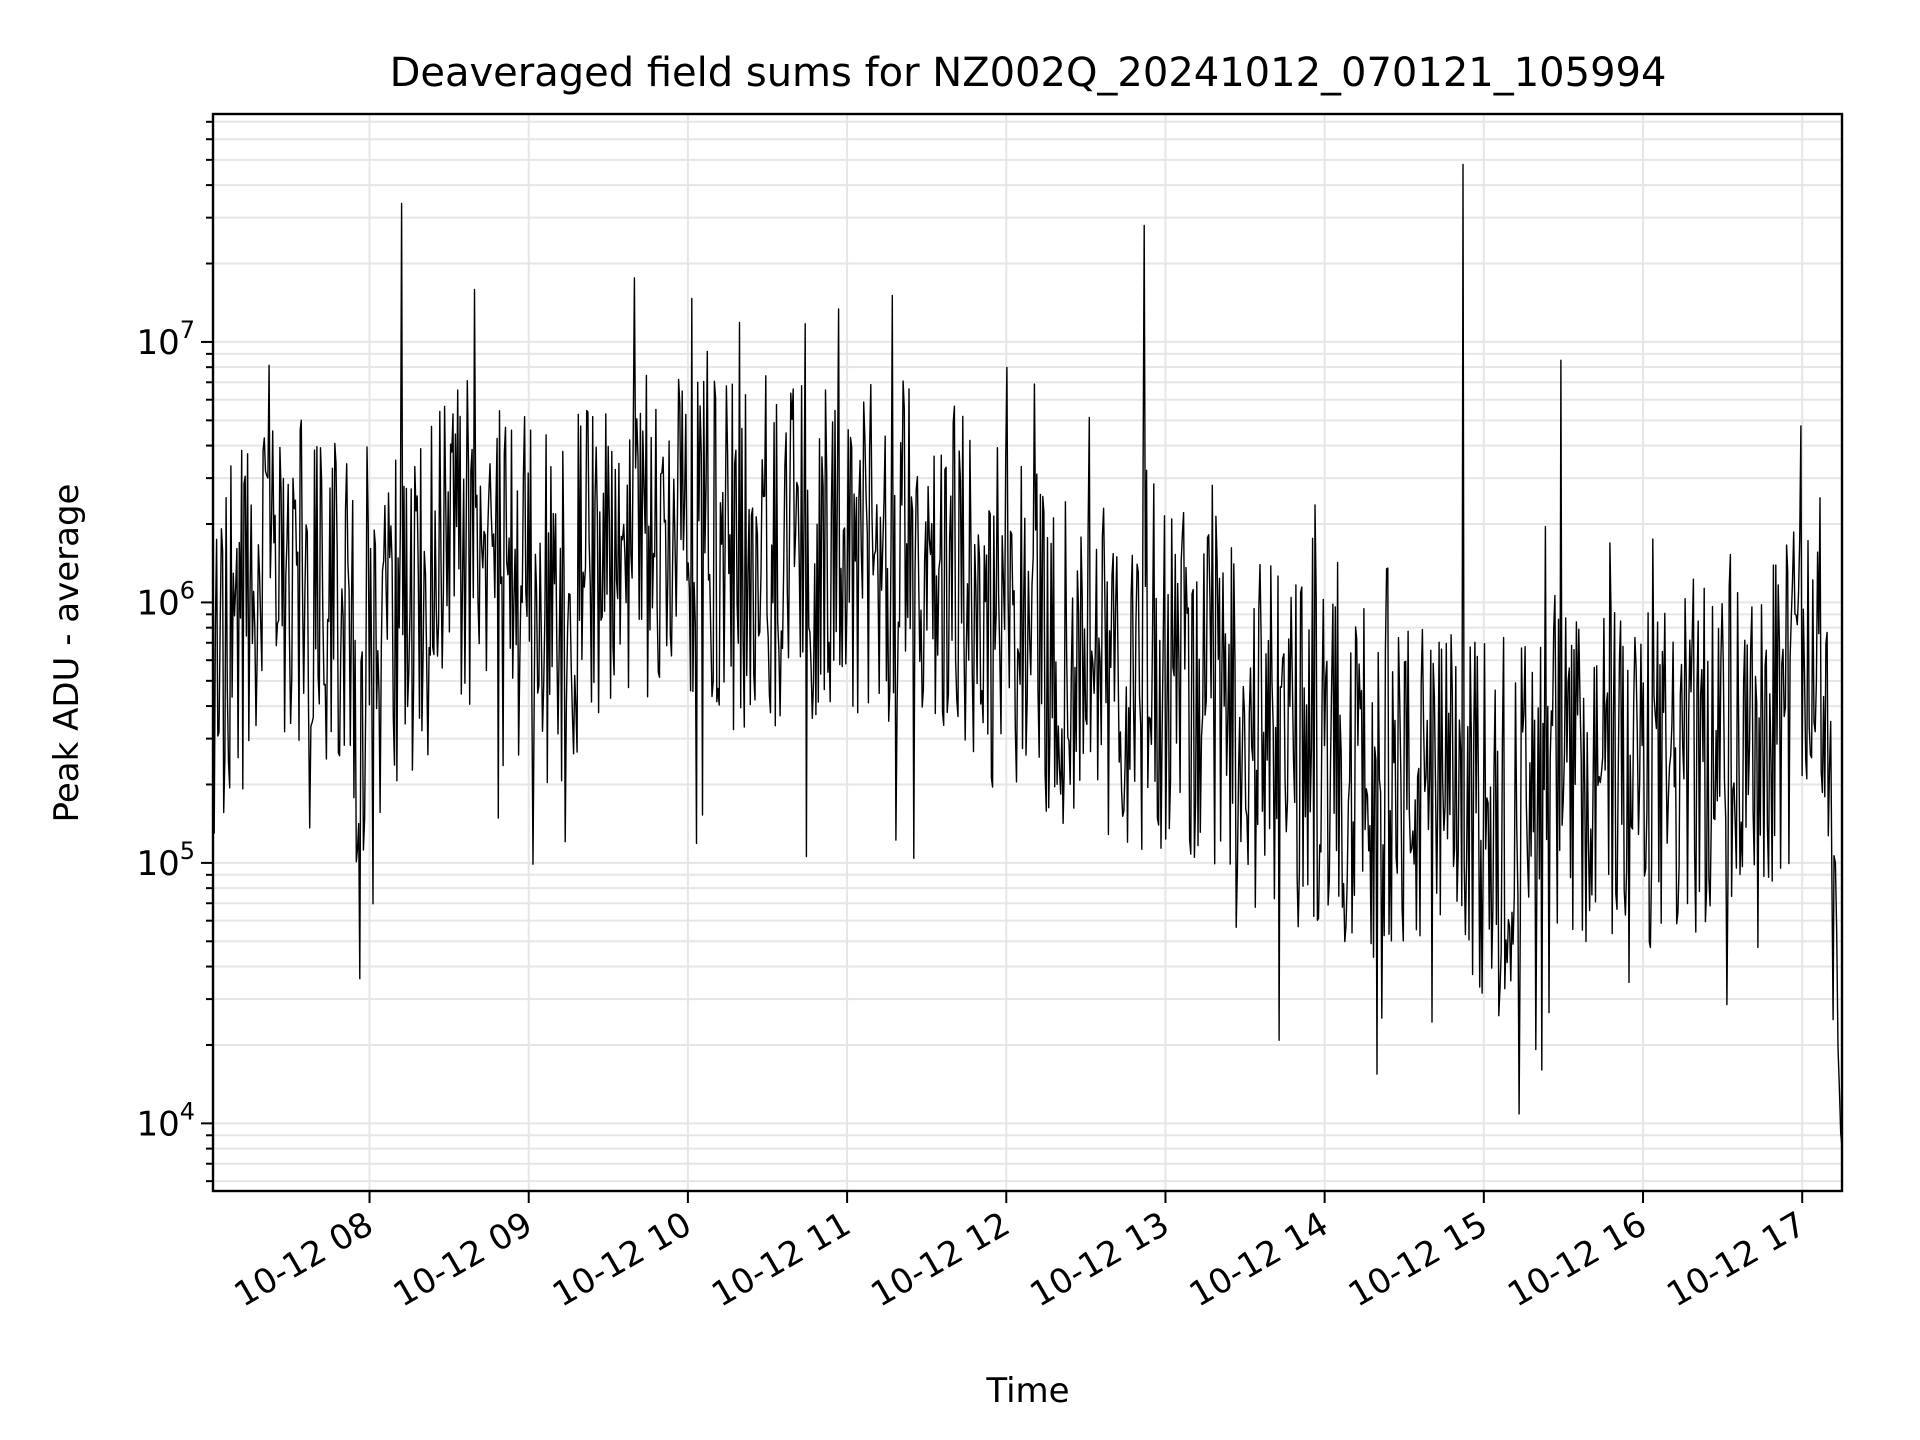 This screenshot has width=1920, height=1440. What do you see at coordinates (1100, 1259) in the screenshot?
I see `x-tick-label: 10-12 13` at bounding box center [1100, 1259].